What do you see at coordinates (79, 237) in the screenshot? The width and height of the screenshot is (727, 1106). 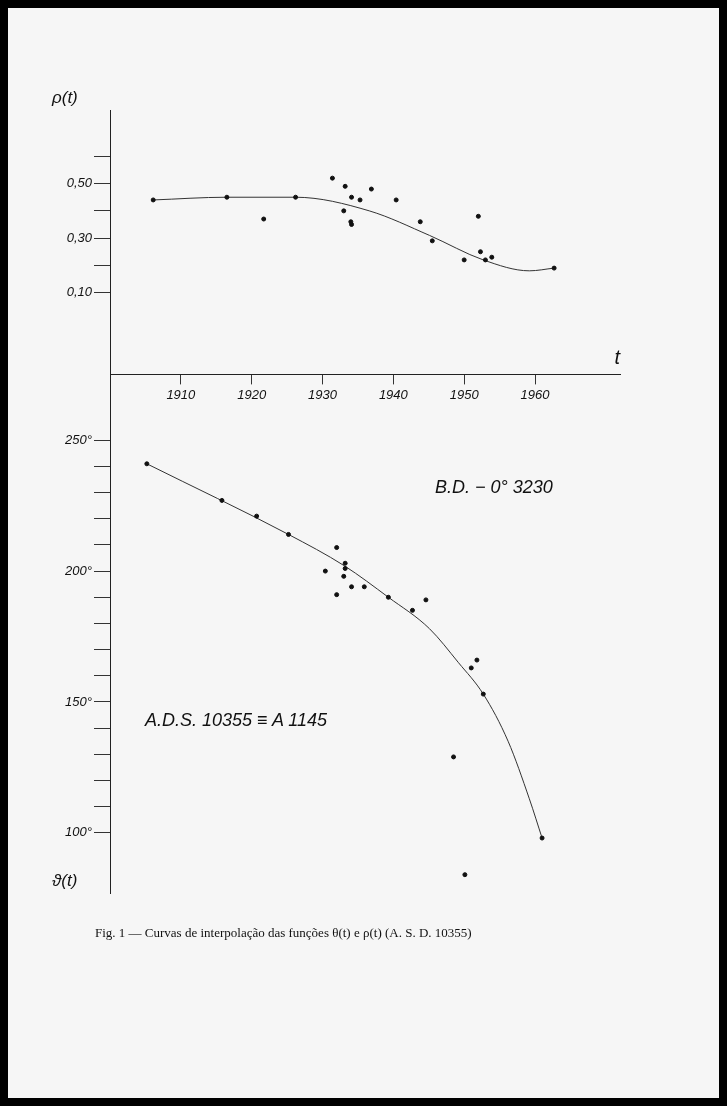 I see `y-tick-label: 0,30` at bounding box center [79, 237].